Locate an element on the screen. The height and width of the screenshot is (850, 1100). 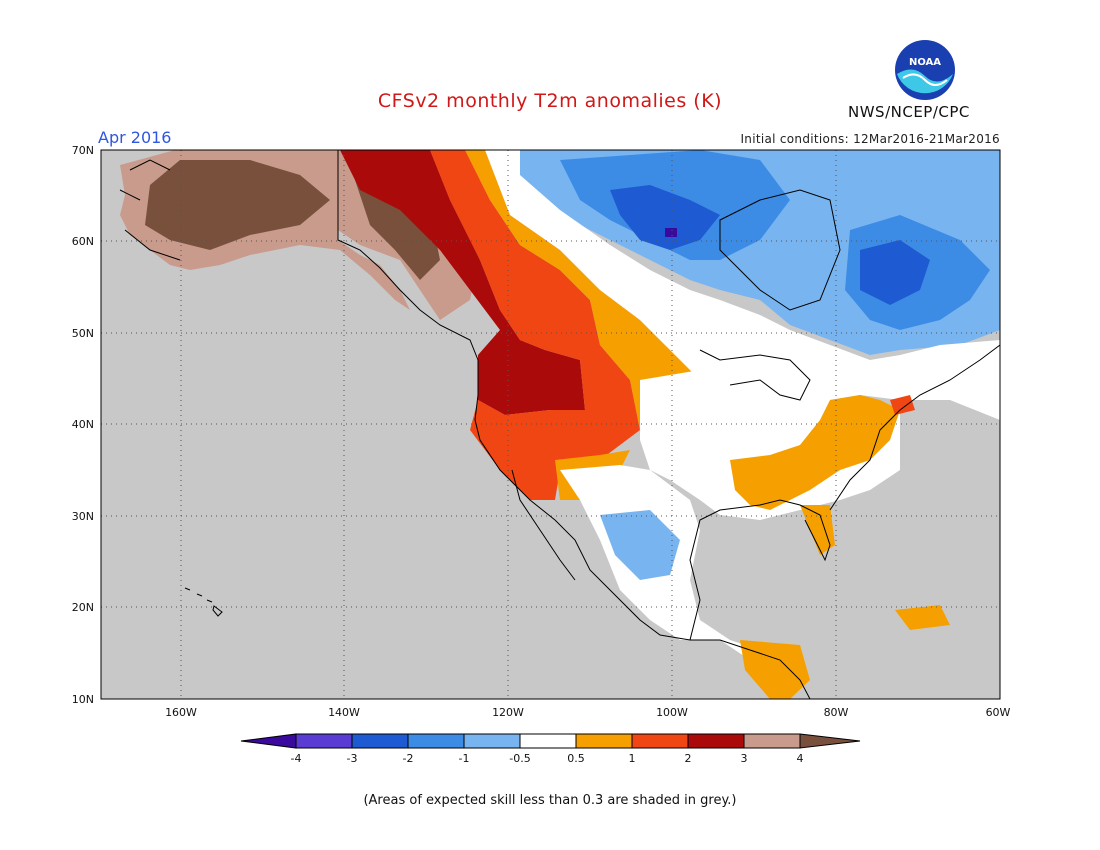
caribbean-orange is located at coordinates (922, 617).